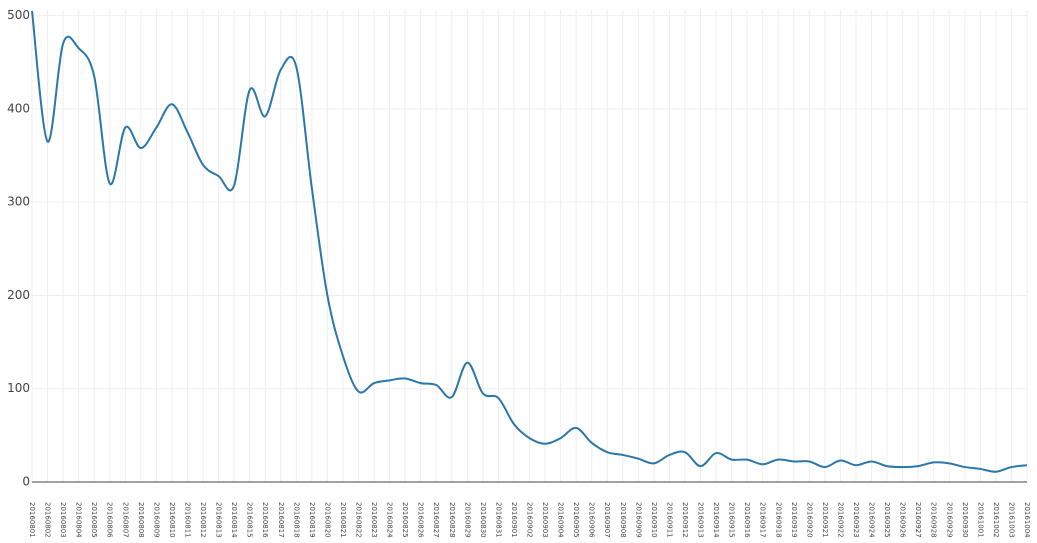 This screenshot has width=1037, height=543. What do you see at coordinates (685, 520) in the screenshot?
I see `x-tick-label: 20160912` at bounding box center [685, 520].